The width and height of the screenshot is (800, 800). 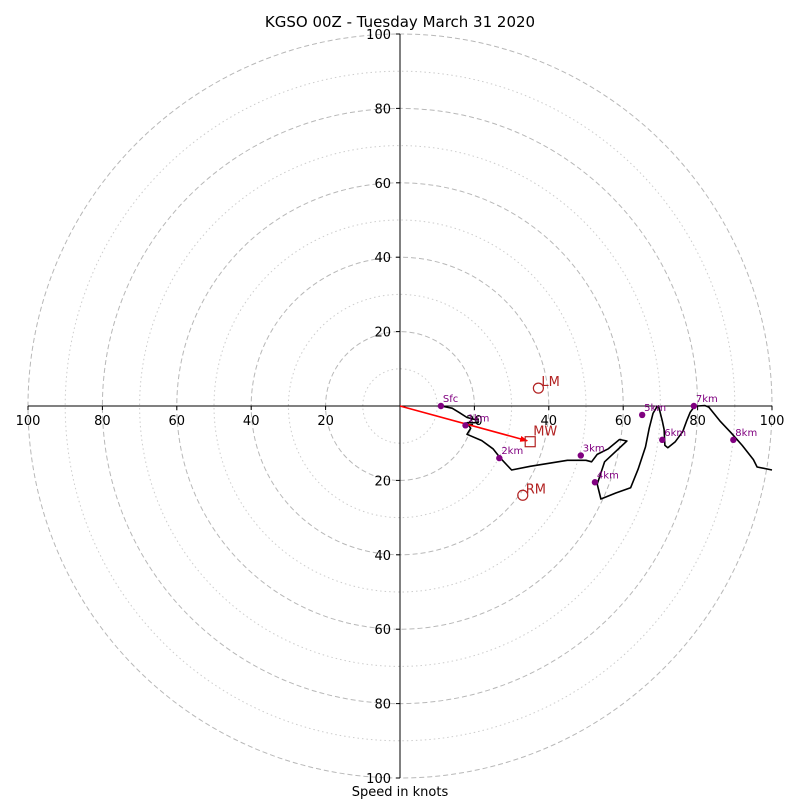 What do you see at coordinates (545, 432) in the screenshot?
I see `mean-wind-label: MW` at bounding box center [545, 432].